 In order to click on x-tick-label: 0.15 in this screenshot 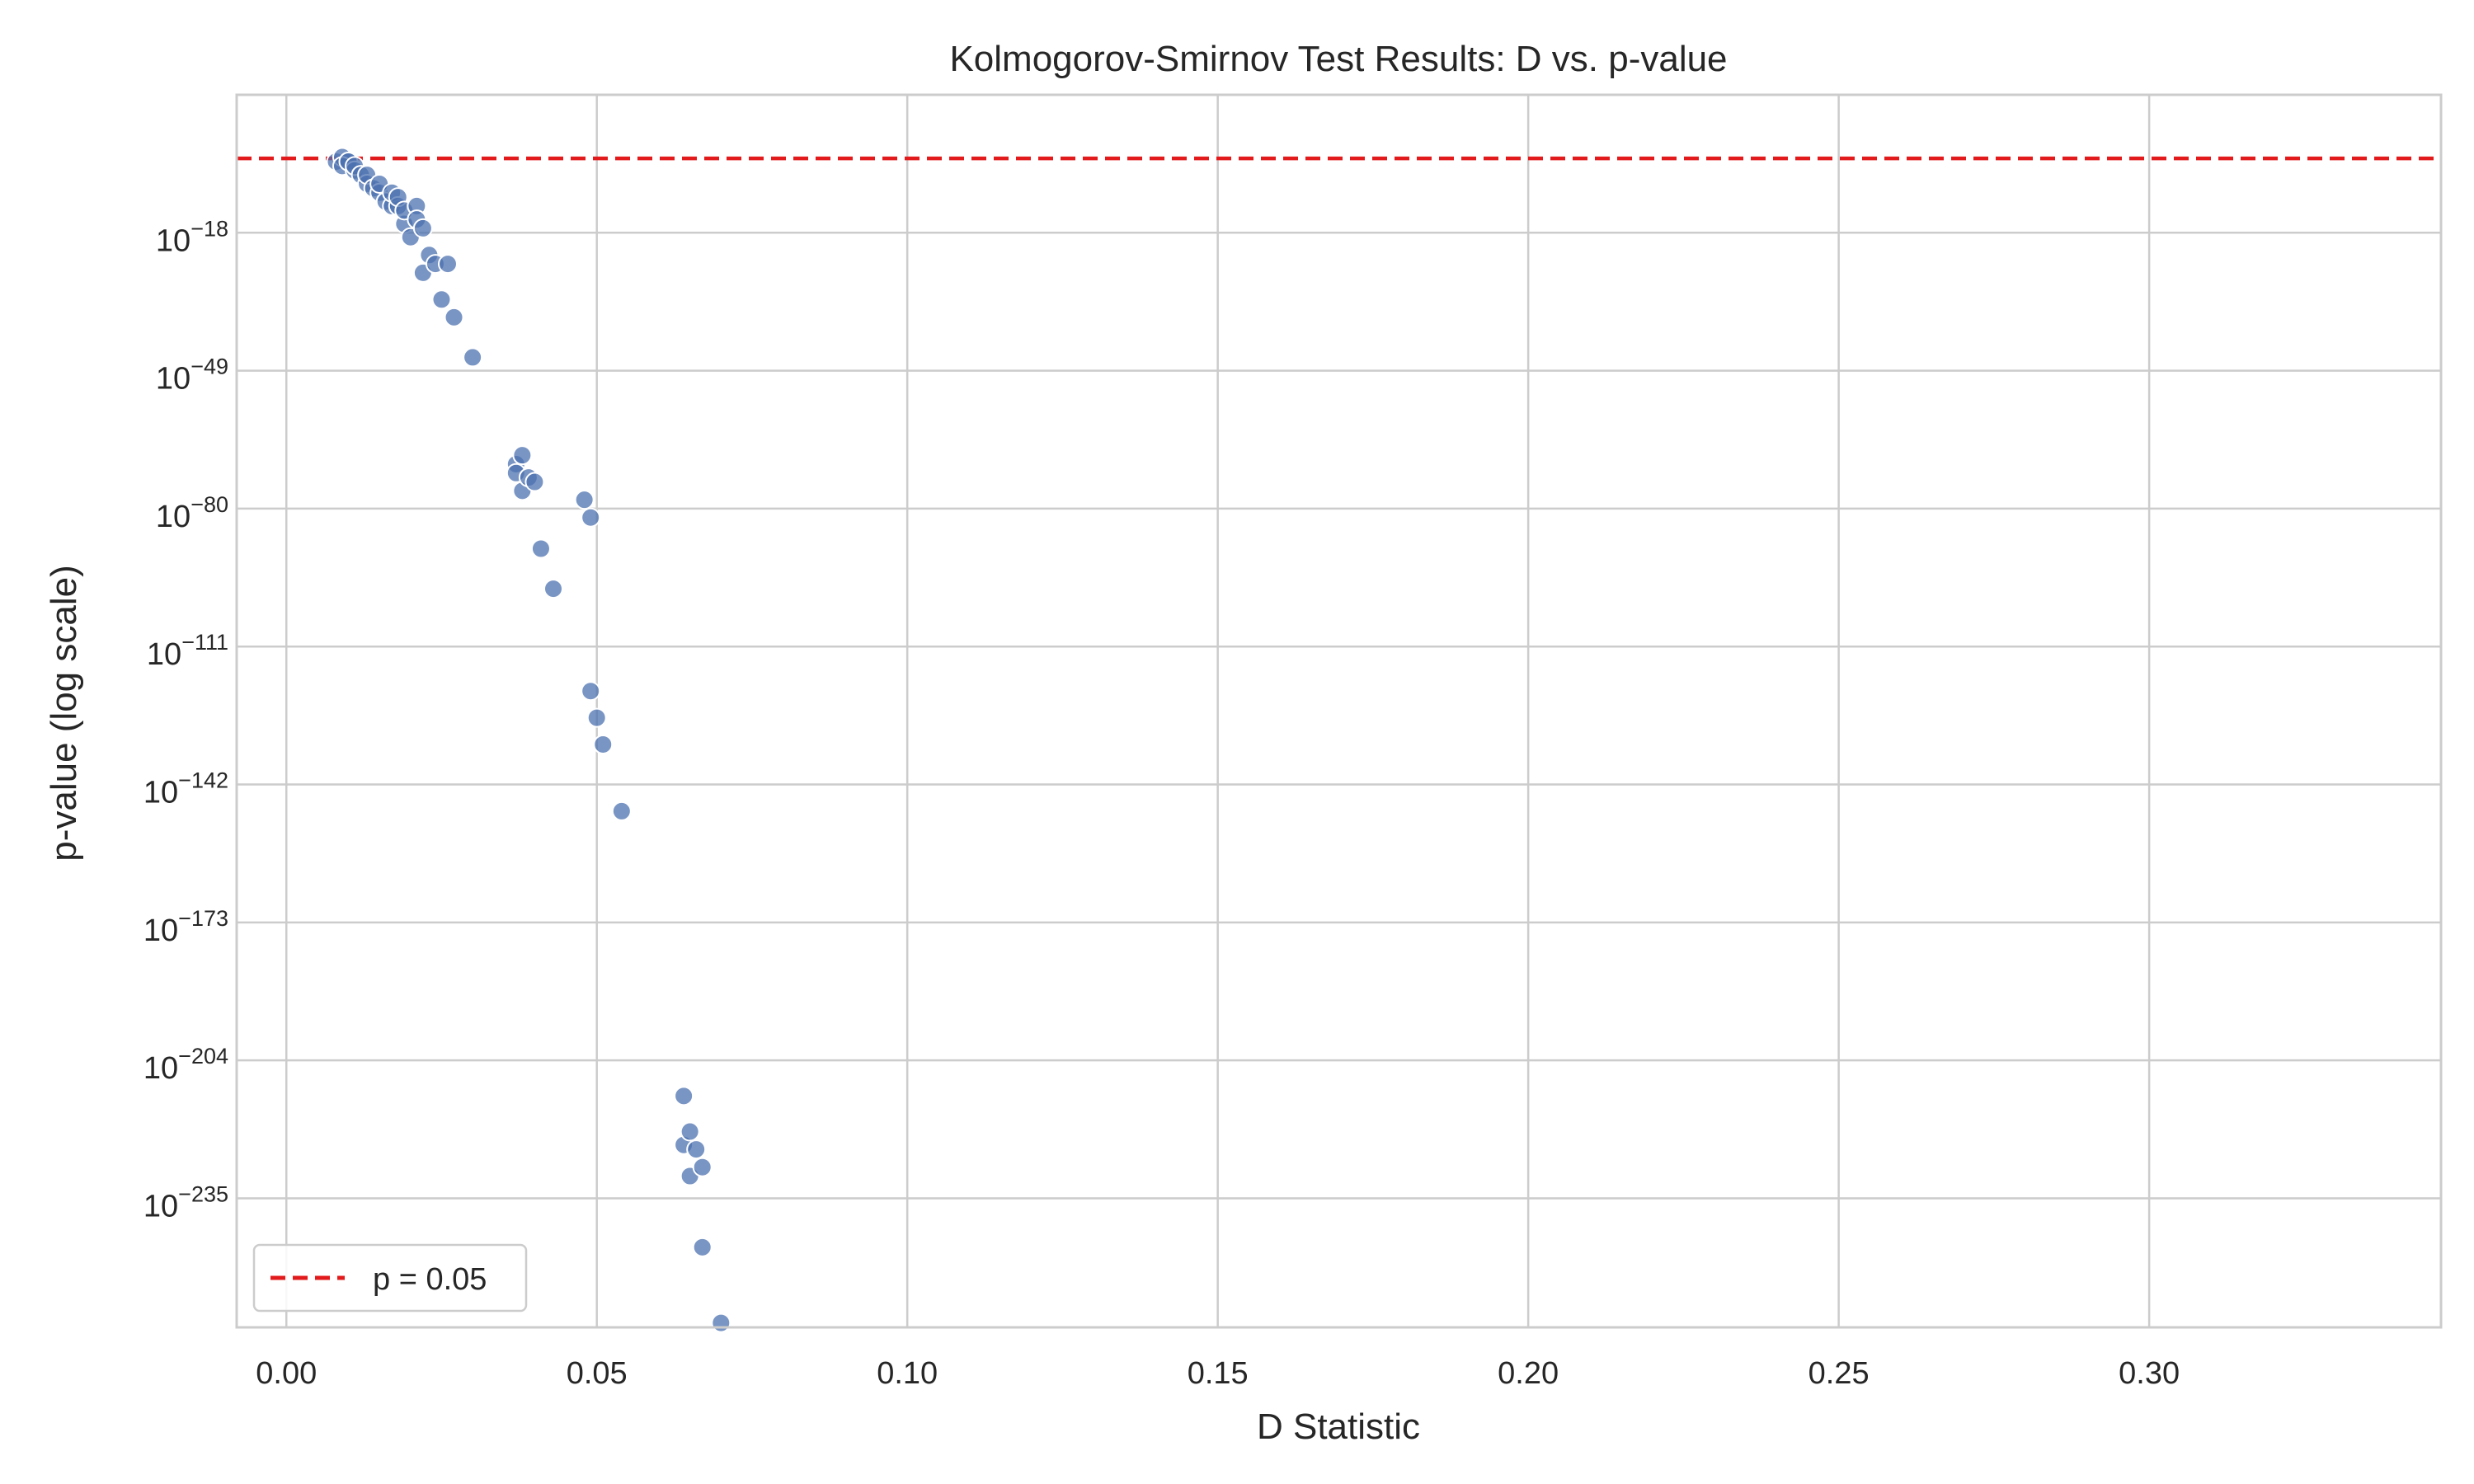, I will do `click(1218, 1373)`.